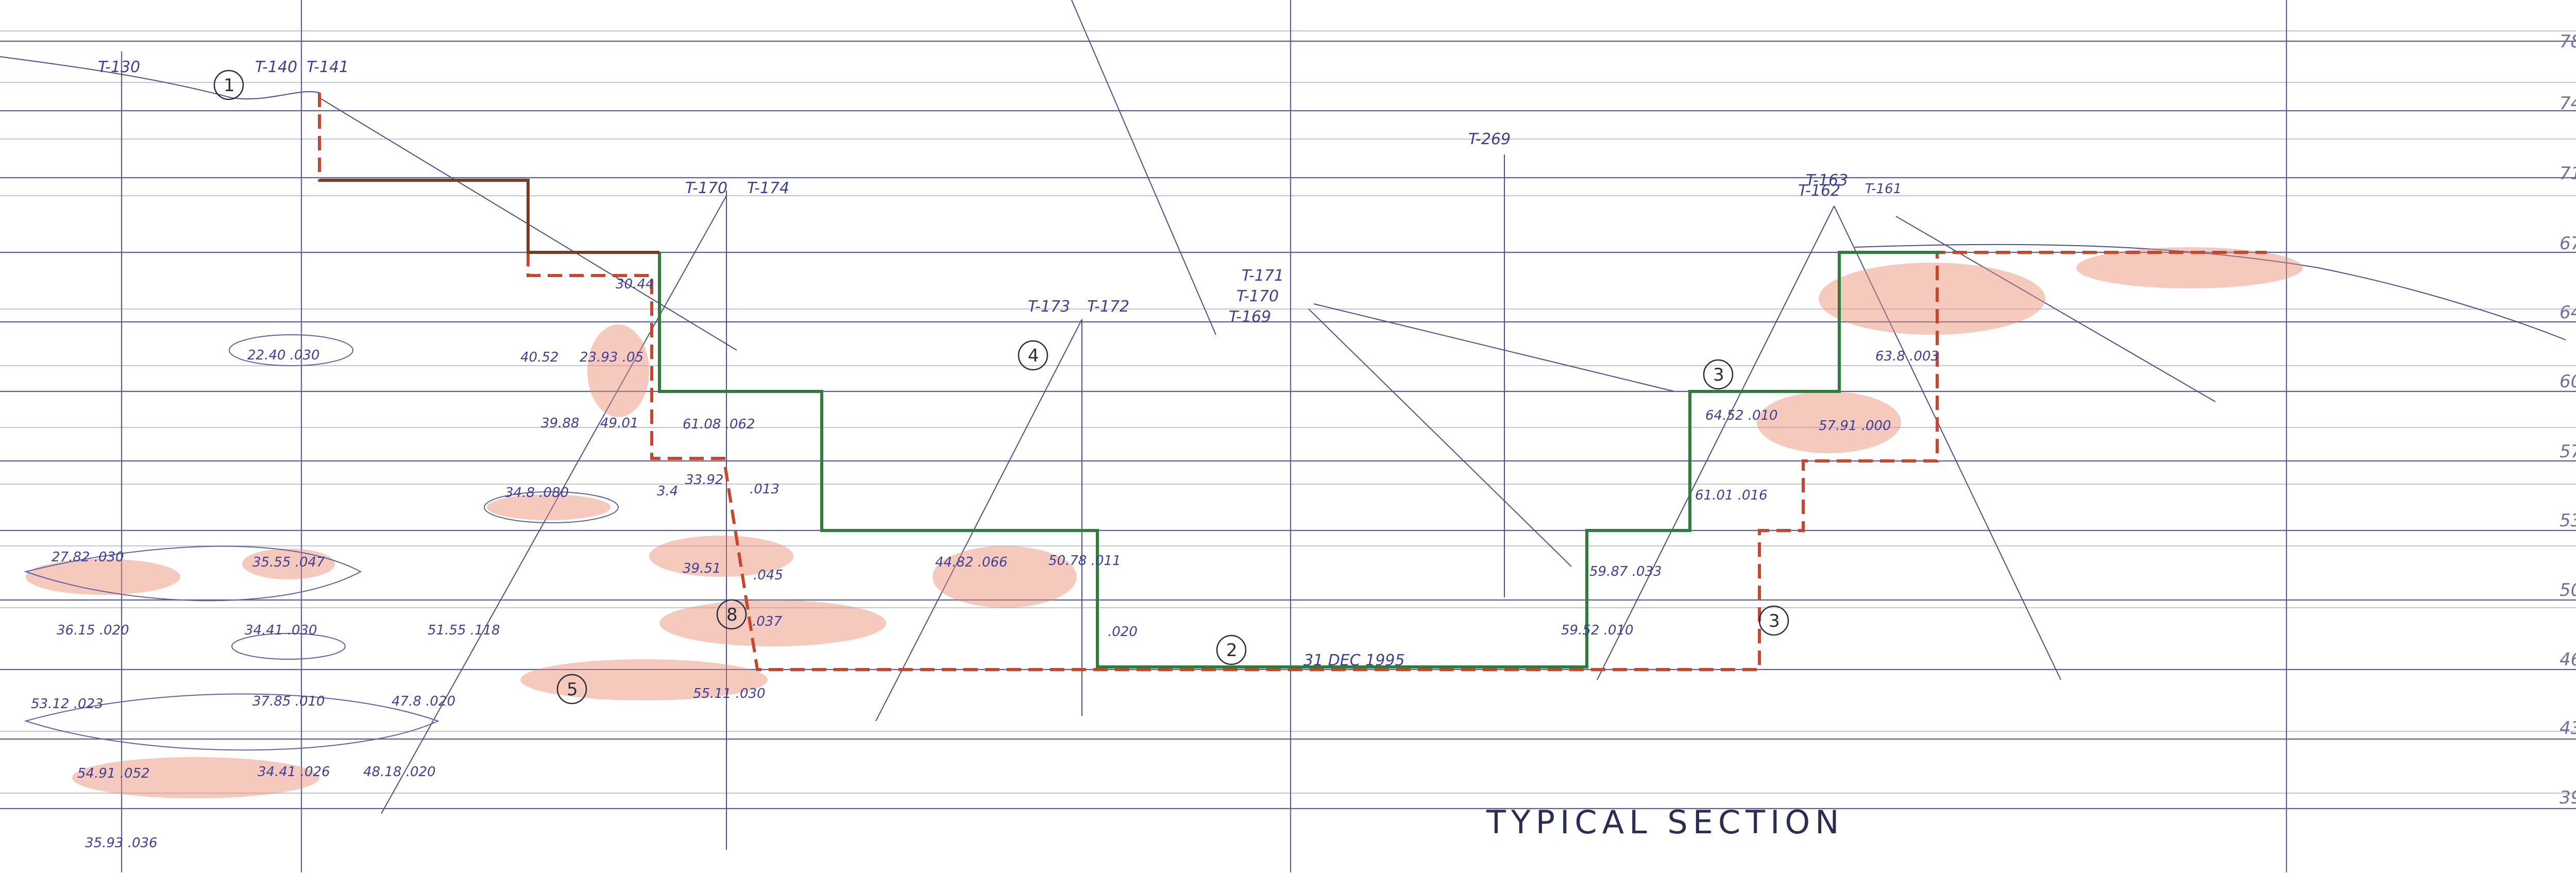 The width and height of the screenshot is (2576, 875). What do you see at coordinates (1819, 191) in the screenshot?
I see `hole-label: T-162` at bounding box center [1819, 191].